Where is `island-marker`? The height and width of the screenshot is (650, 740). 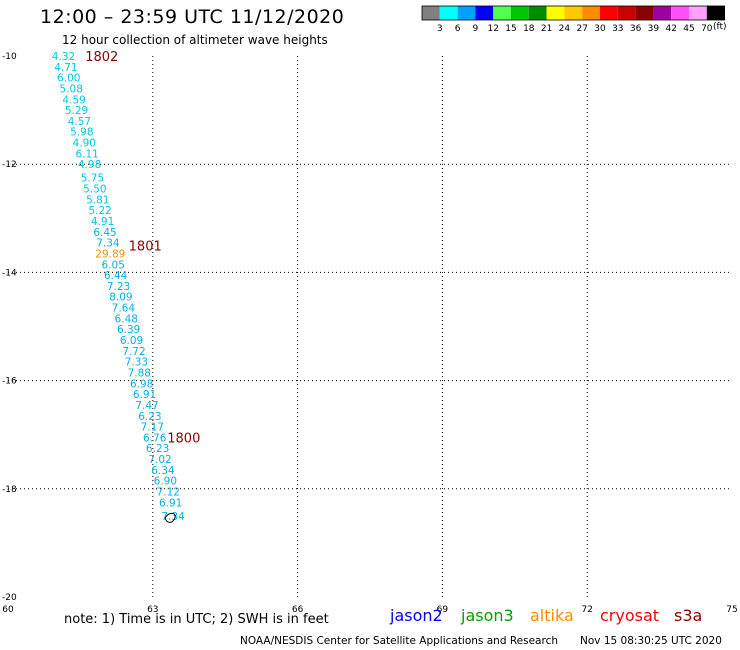
island-marker is located at coordinates (170, 517).